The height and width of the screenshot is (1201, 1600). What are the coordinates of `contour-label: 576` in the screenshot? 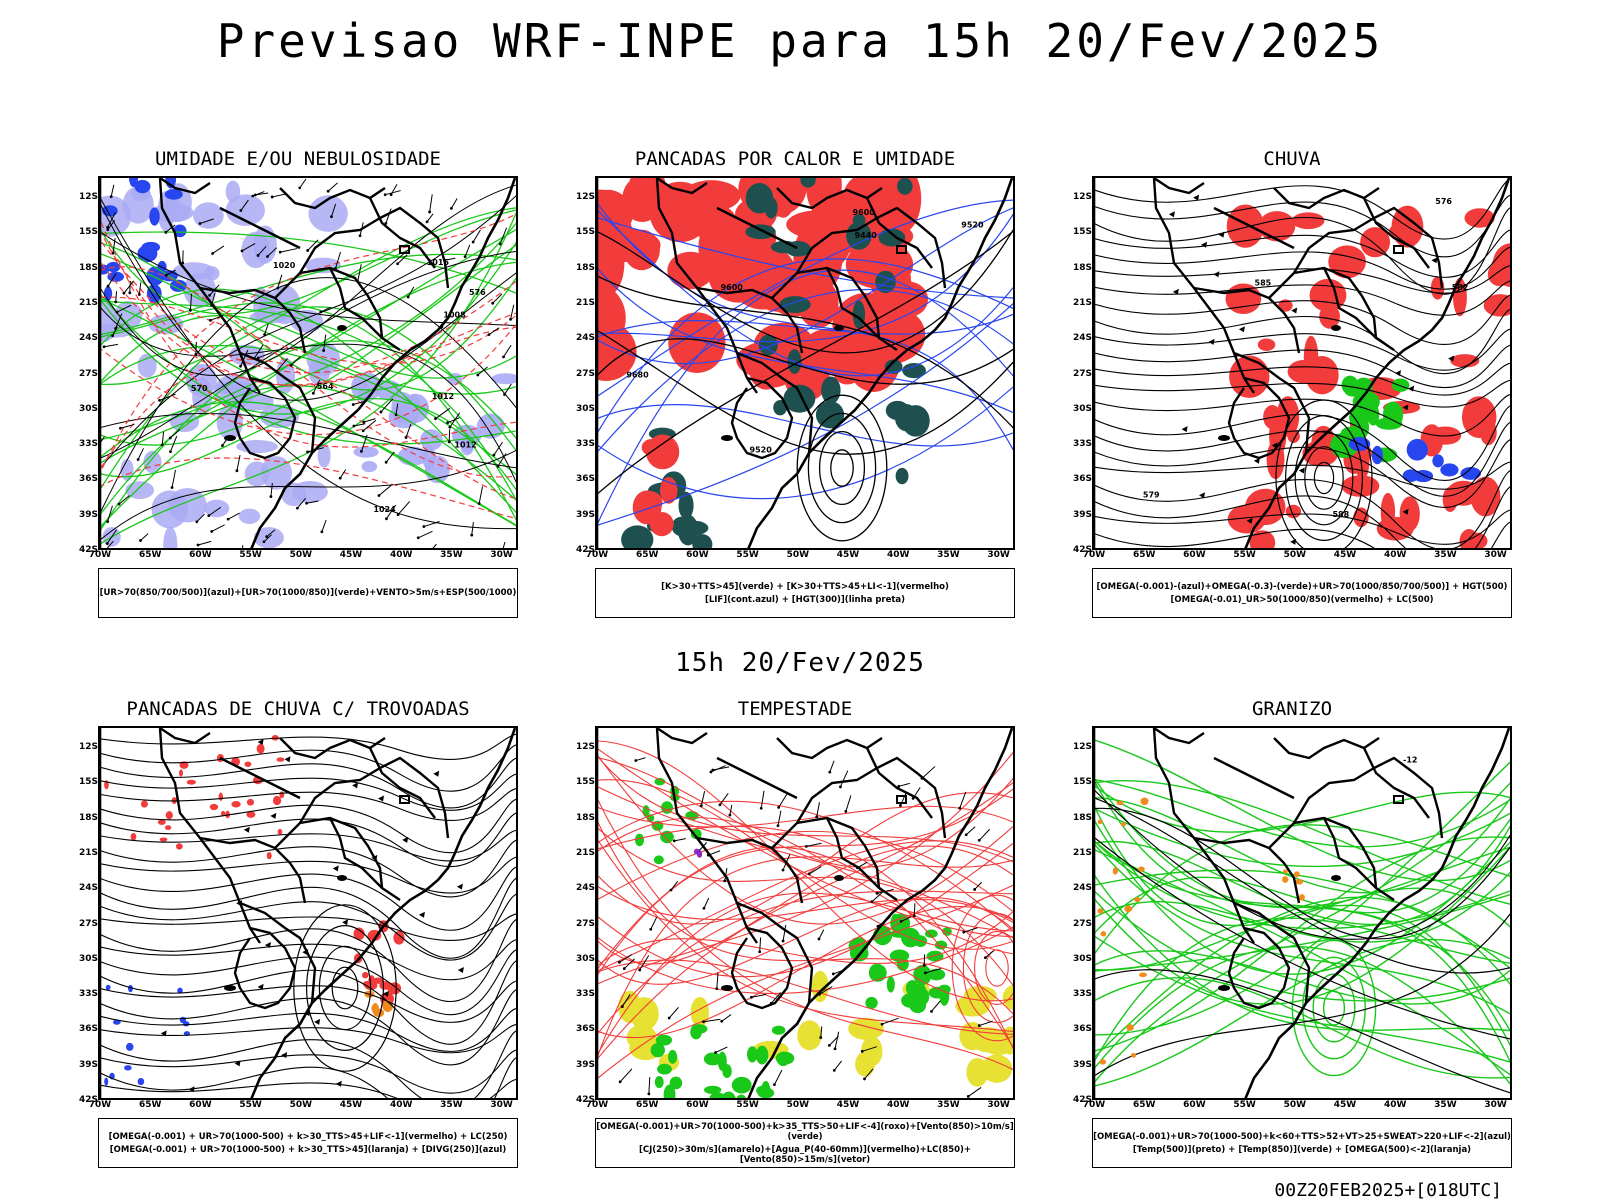 It's located at (477, 292).